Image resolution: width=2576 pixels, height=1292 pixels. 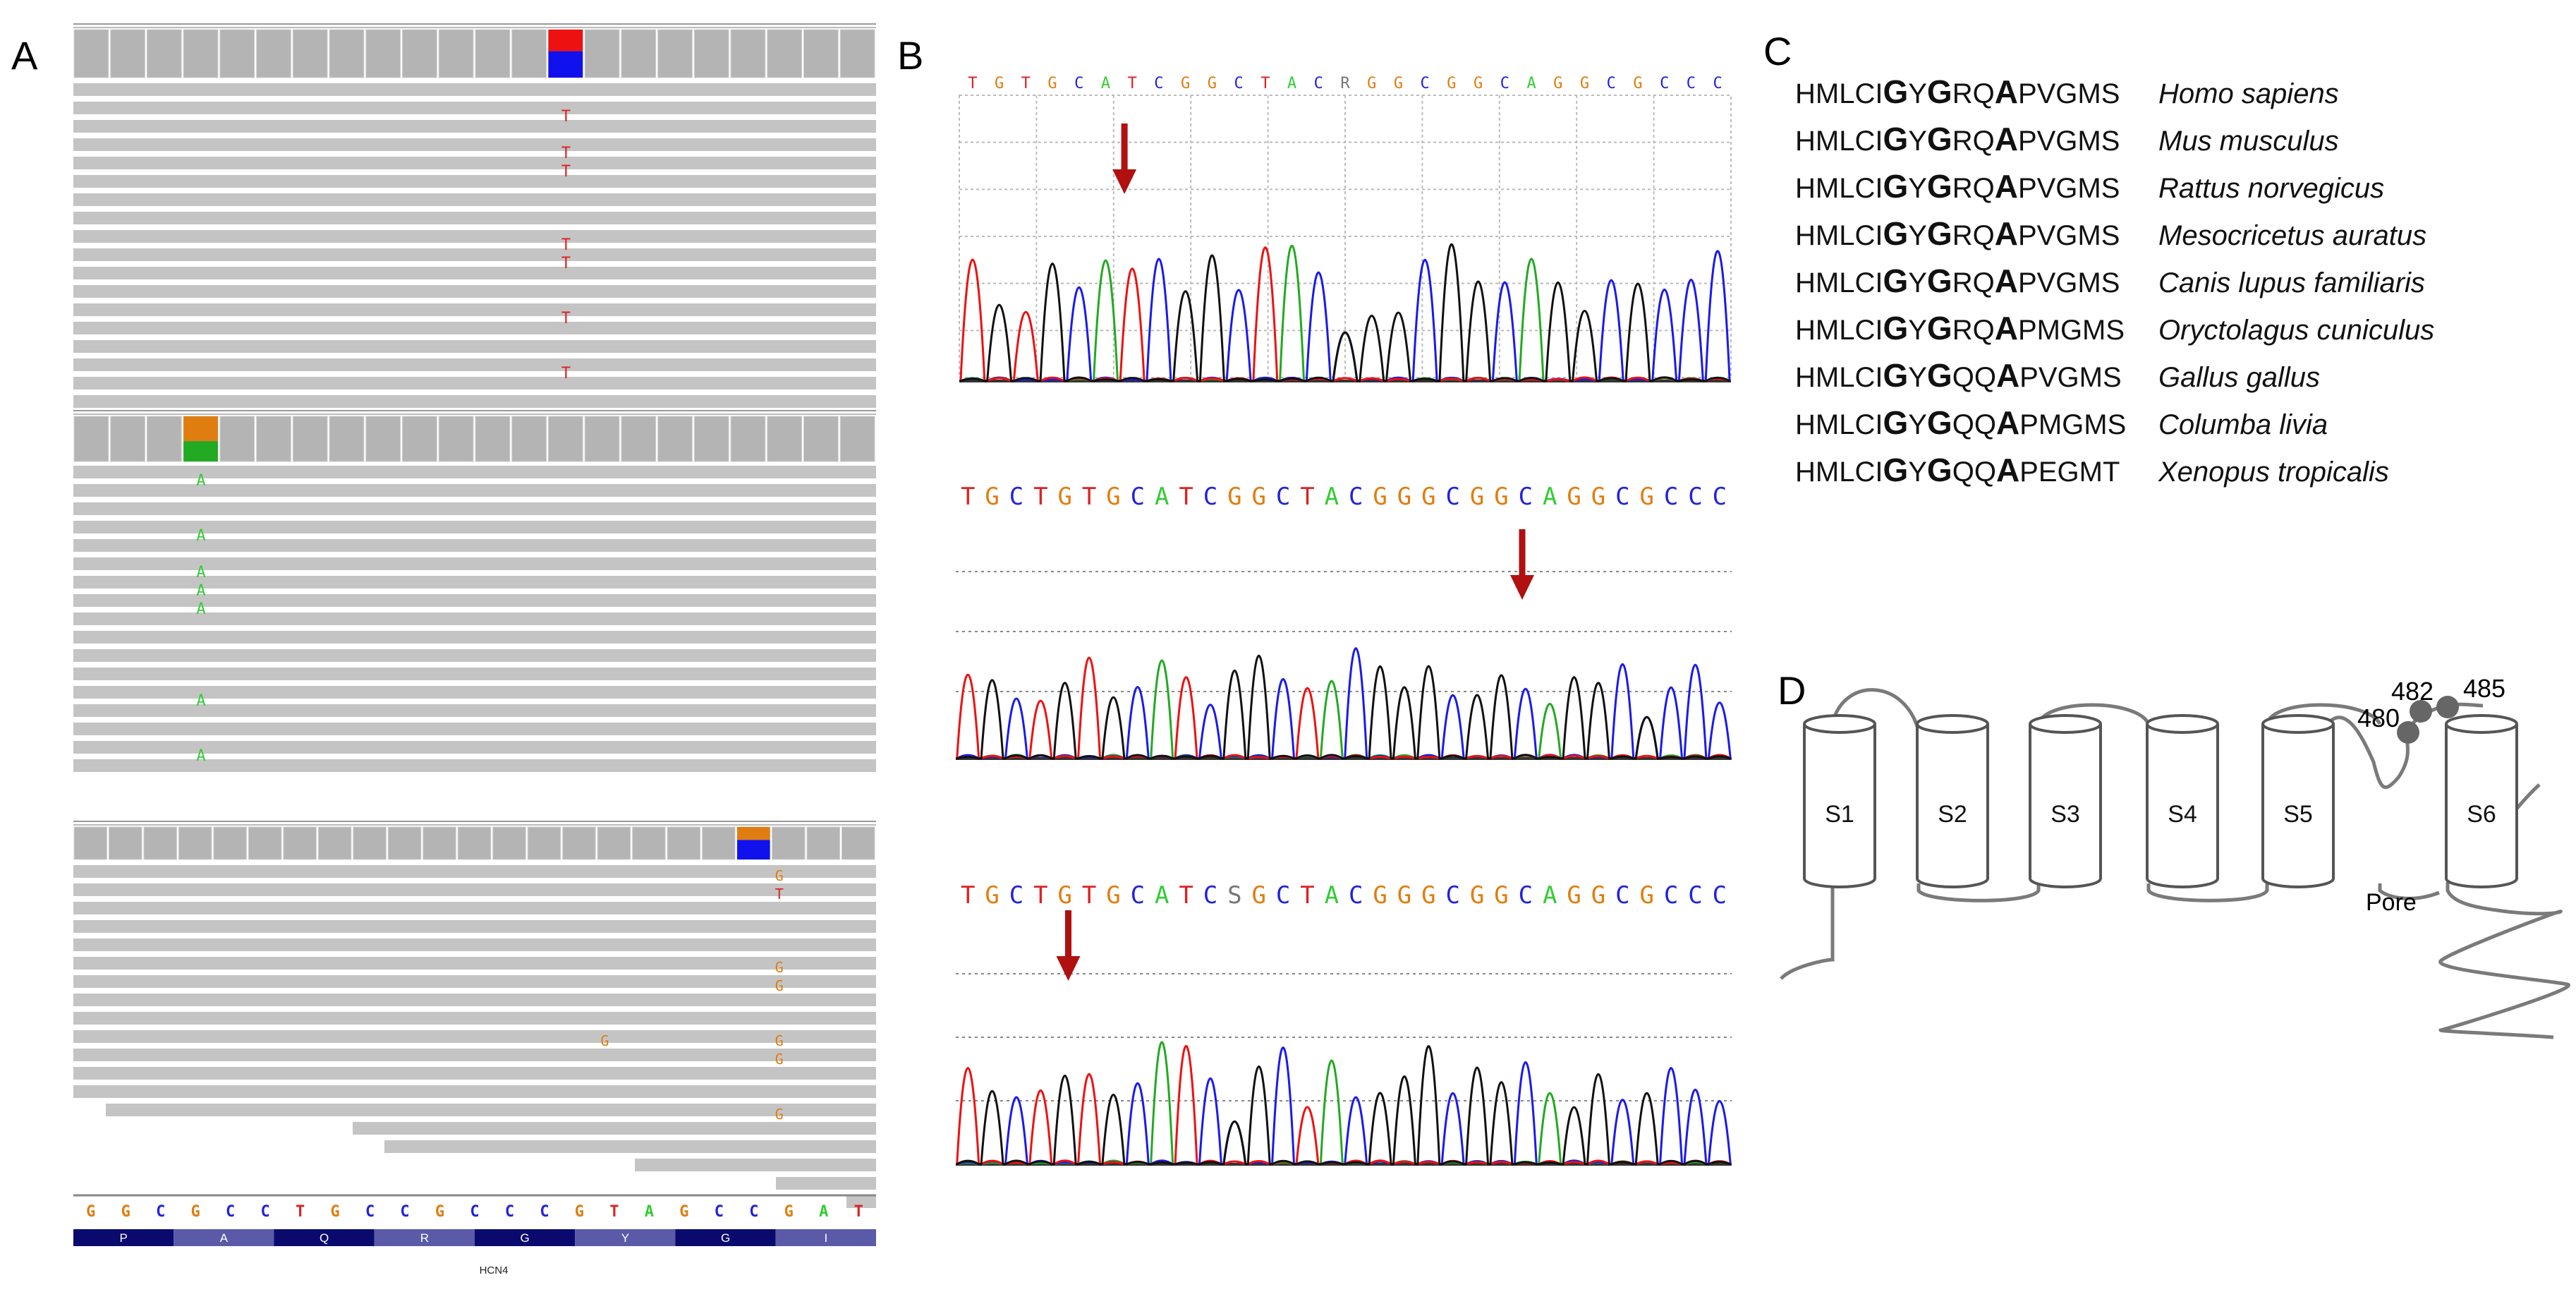 What do you see at coordinates (1777, 51) in the screenshot?
I see `panel-label-c: C` at bounding box center [1777, 51].